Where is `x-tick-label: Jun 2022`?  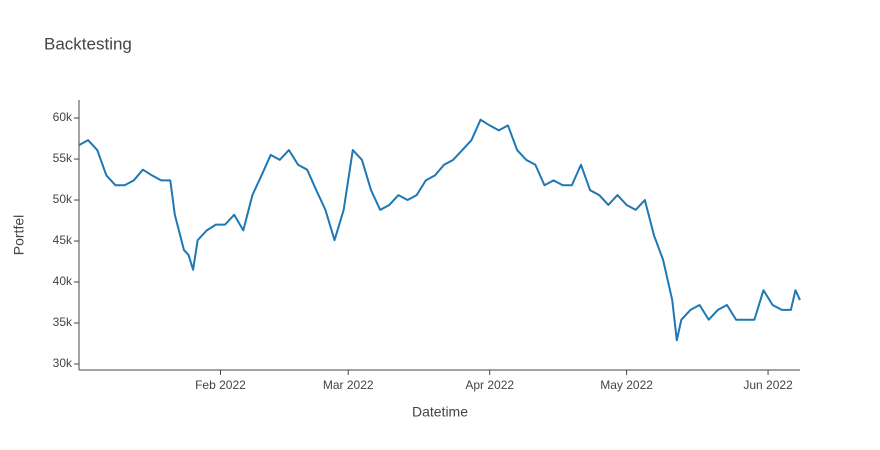 x-tick-label: Jun 2022 is located at coordinates (768, 385).